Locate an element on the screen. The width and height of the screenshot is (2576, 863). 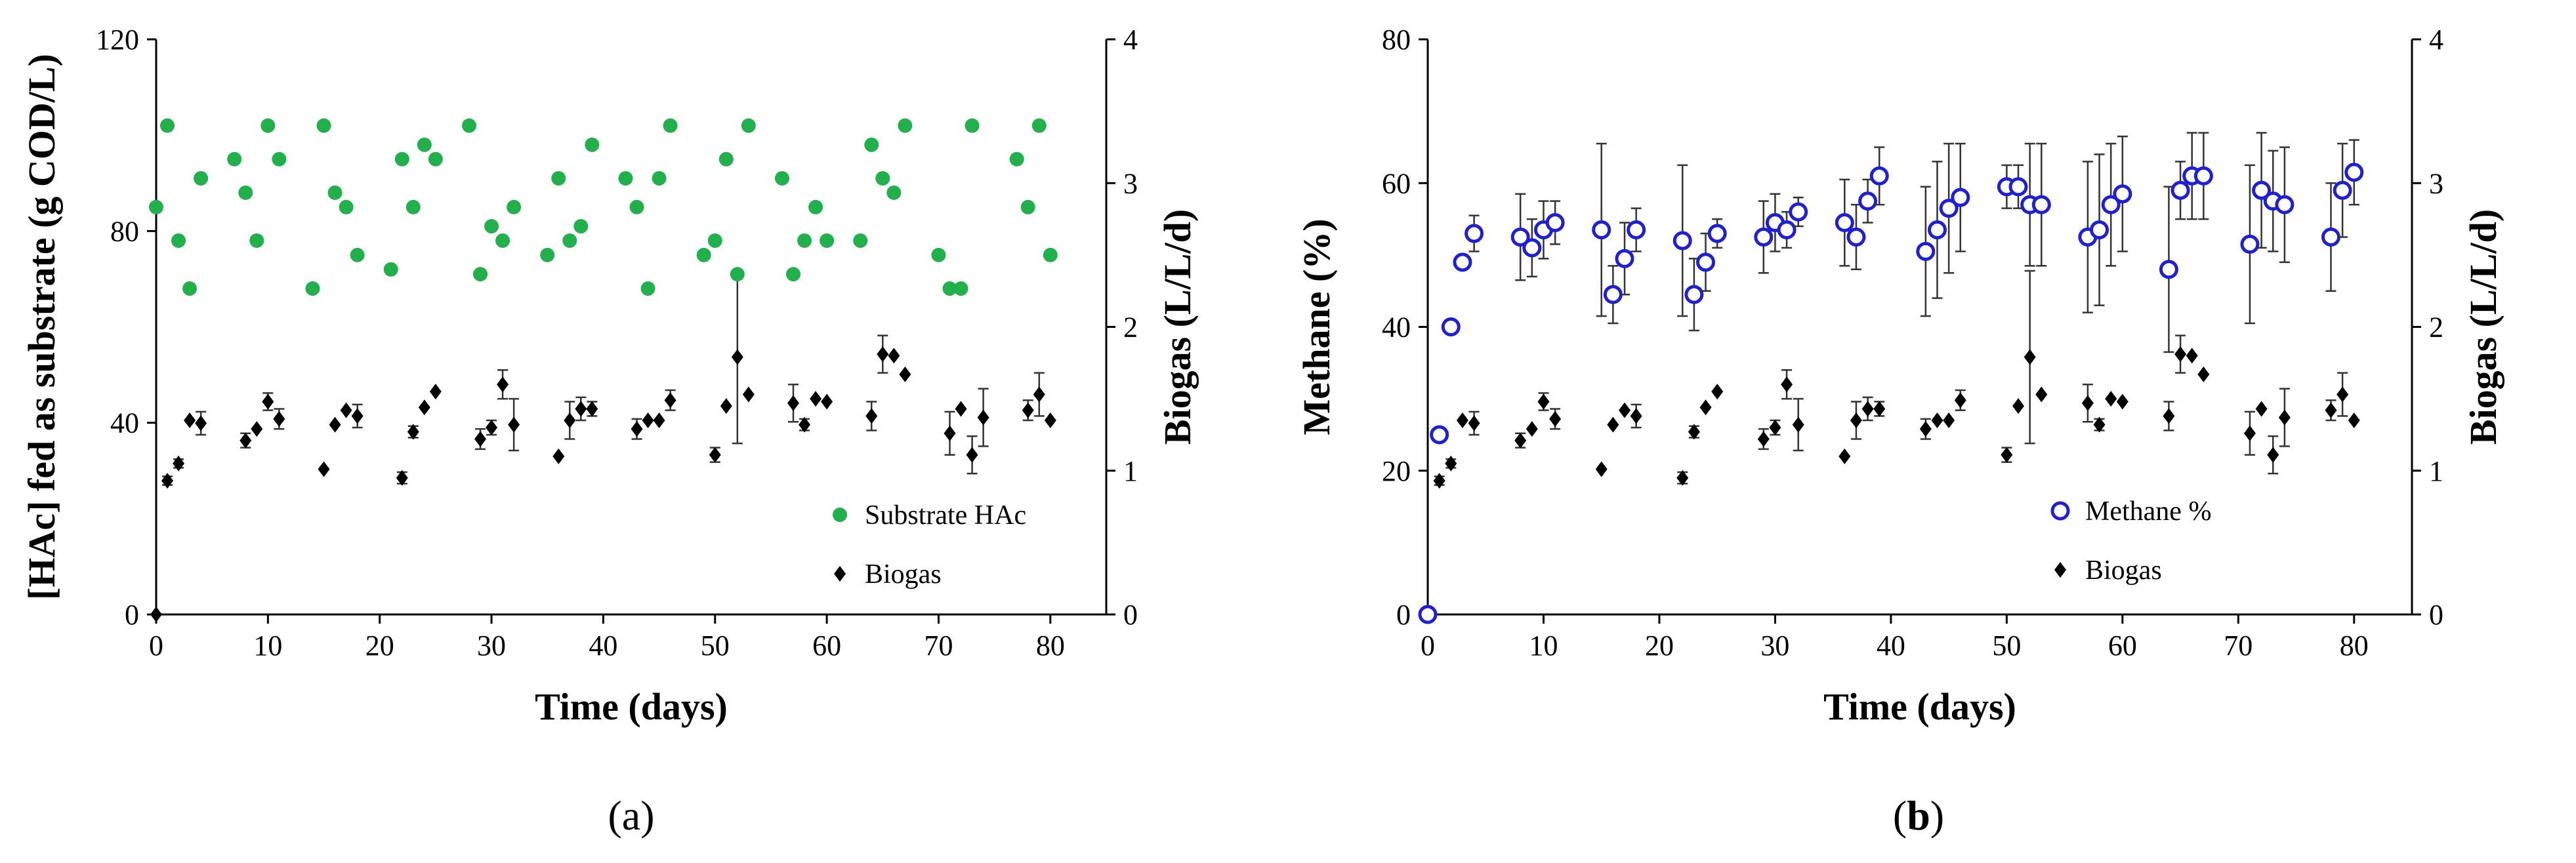
y-left-tick-label: 120 is located at coordinates (118, 40).